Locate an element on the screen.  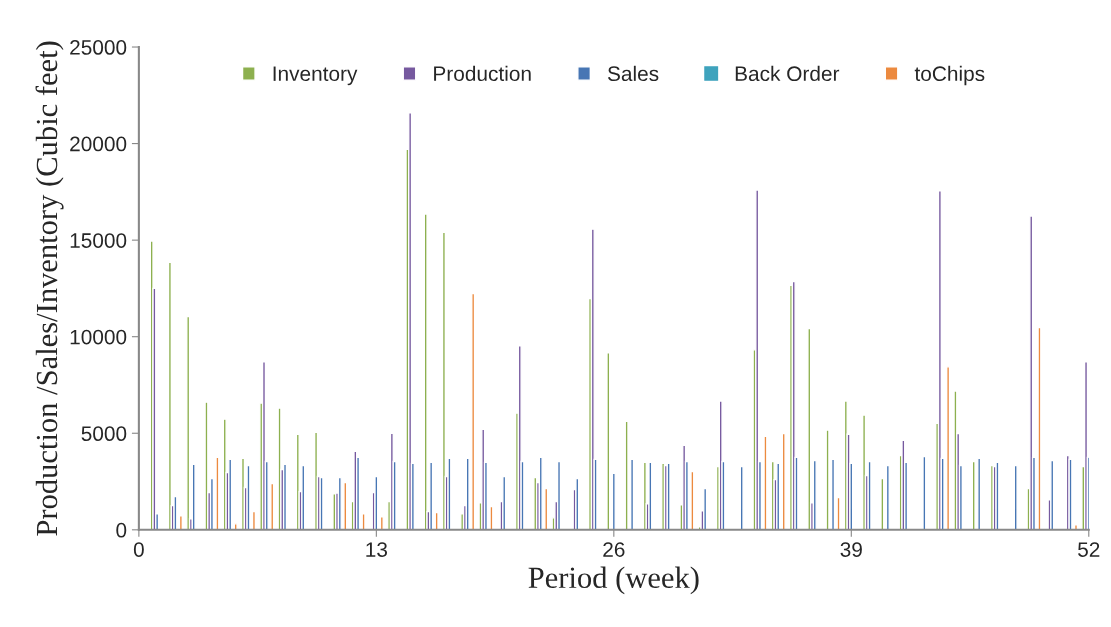
legend-label: Production is located at coordinates (482, 73).